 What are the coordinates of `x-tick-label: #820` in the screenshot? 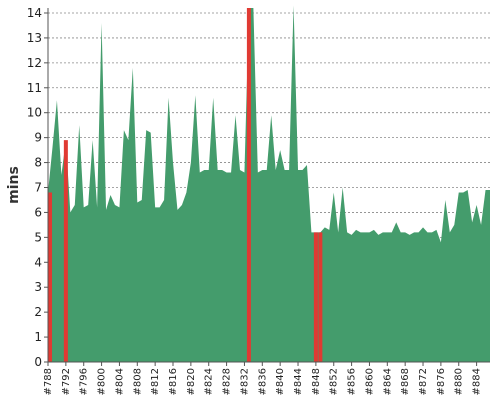 It's located at (191, 381).